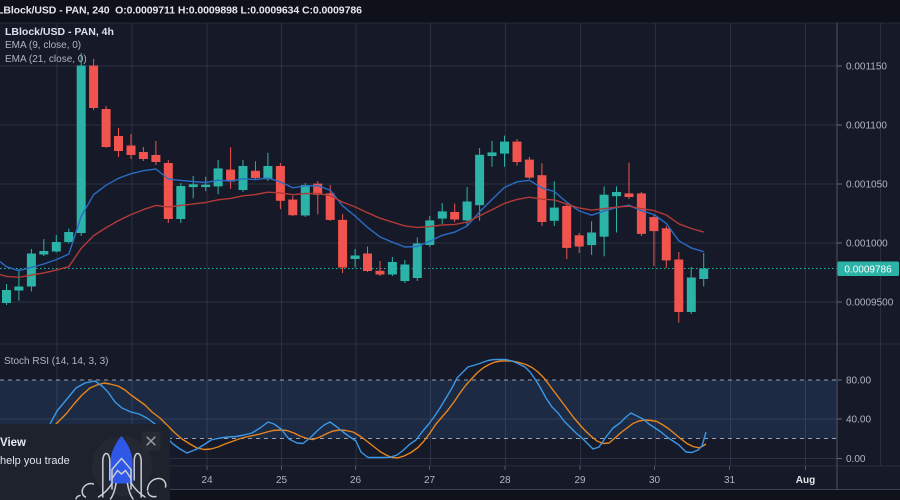 This screenshot has width=900, height=500. What do you see at coordinates (858, 420) in the screenshot?
I see `svg-text: 40.00` at bounding box center [858, 420].